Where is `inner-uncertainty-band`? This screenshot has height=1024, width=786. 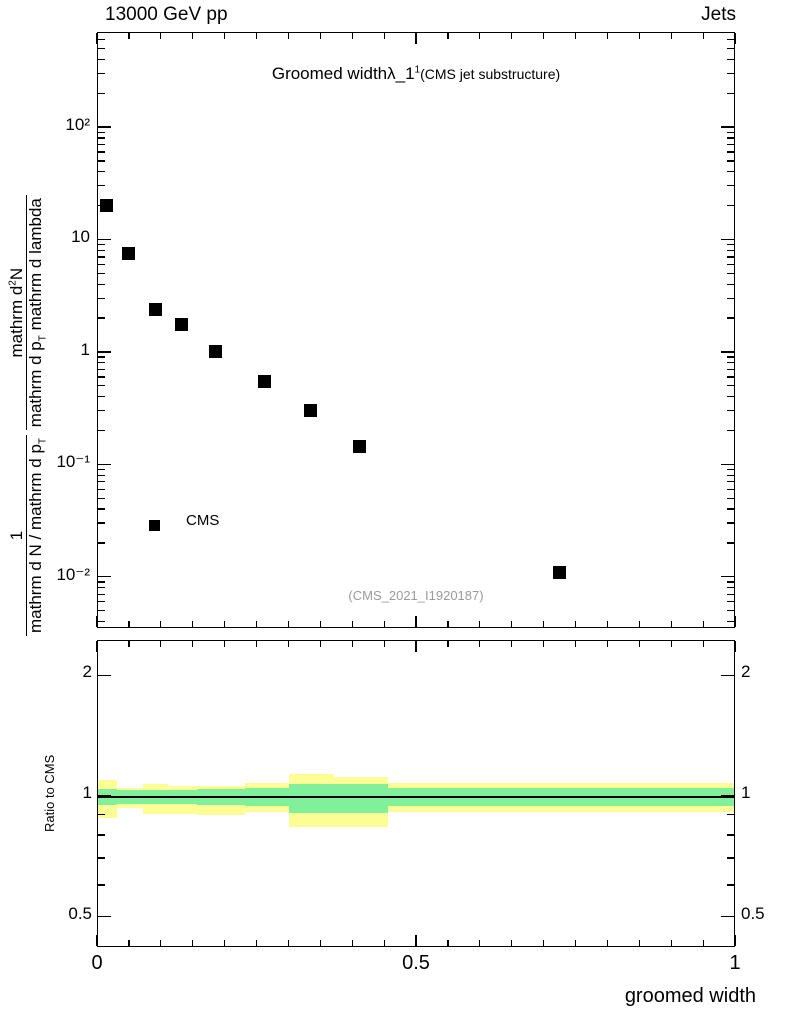
inner-uncertainty-band is located at coordinates (361, 798).